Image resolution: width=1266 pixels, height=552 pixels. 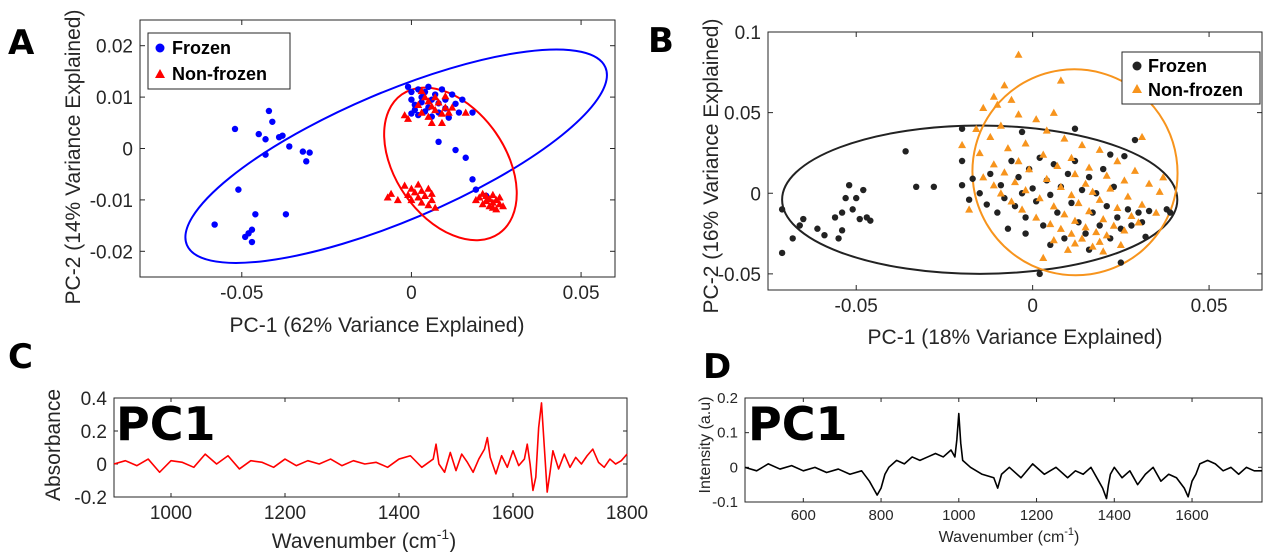 I want to click on ytick-label-b: 0.1, so click(x=748, y=33).